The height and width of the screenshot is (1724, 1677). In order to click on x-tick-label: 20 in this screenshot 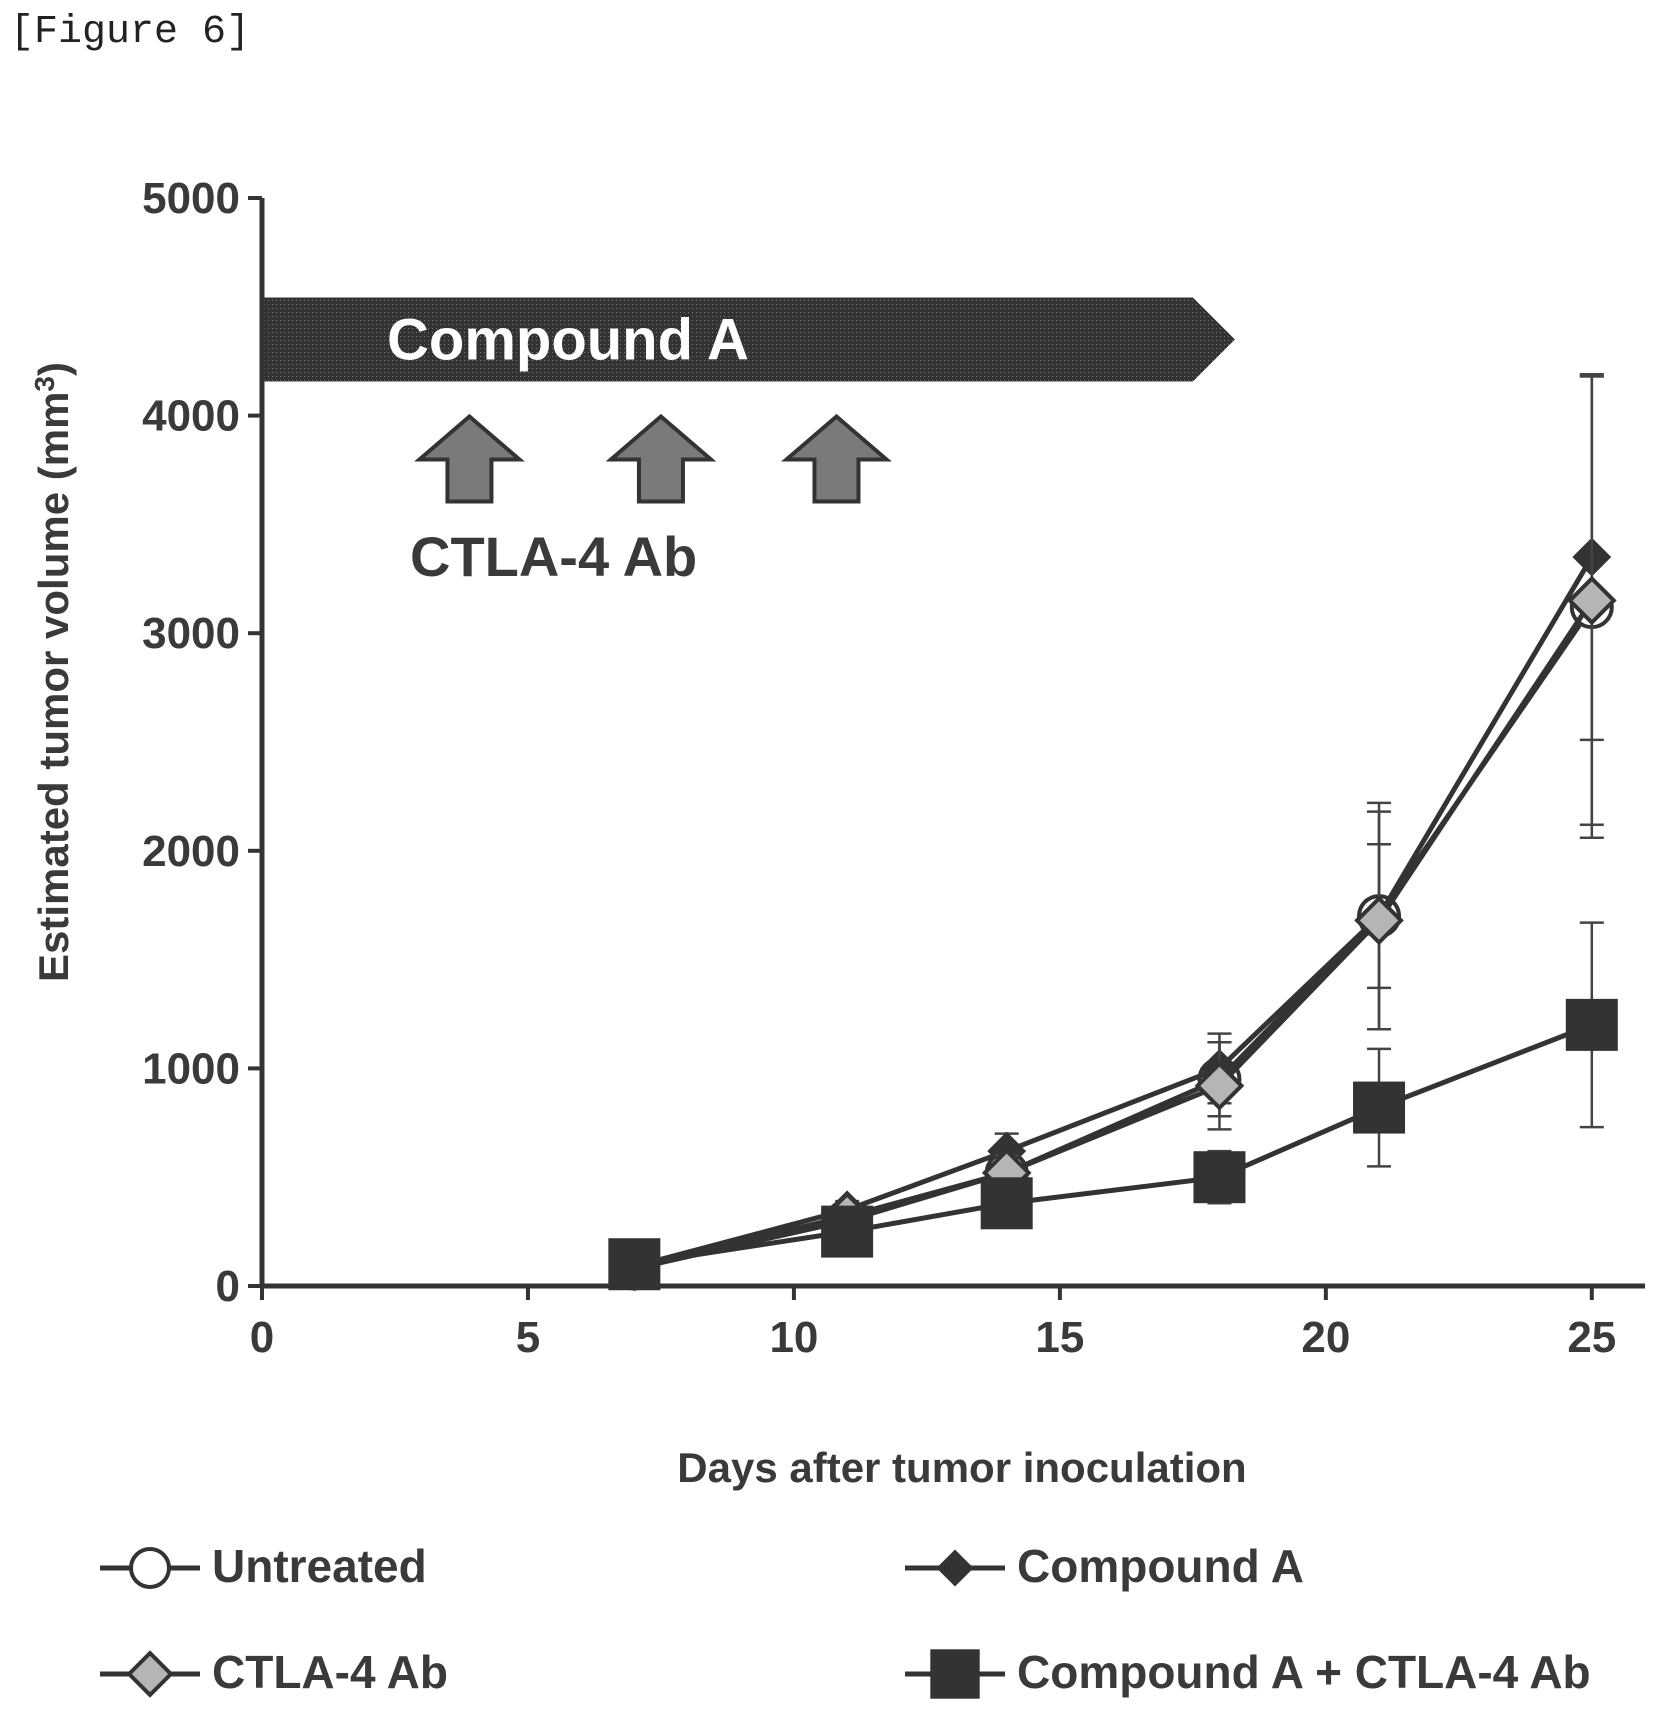, I will do `click(1325, 1337)`.